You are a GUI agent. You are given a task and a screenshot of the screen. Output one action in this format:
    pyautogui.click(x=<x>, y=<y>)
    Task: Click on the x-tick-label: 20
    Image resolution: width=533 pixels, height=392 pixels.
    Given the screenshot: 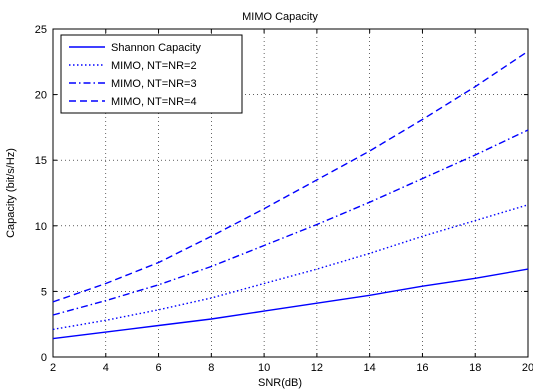 What is the action you would take?
    pyautogui.click(x=527, y=368)
    